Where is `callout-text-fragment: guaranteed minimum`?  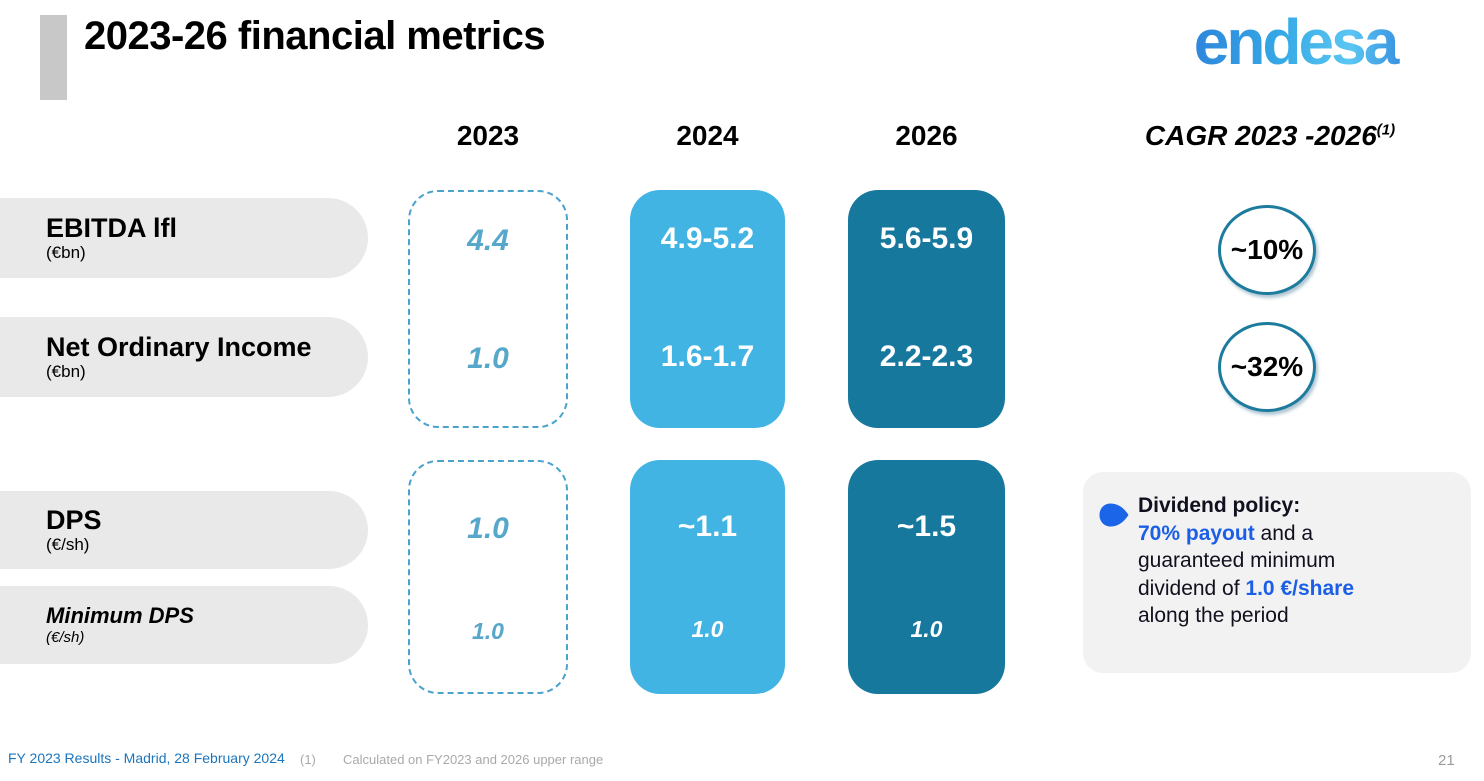
callout-text-fragment: guaranteed minimum is located at coordinates (1237, 560).